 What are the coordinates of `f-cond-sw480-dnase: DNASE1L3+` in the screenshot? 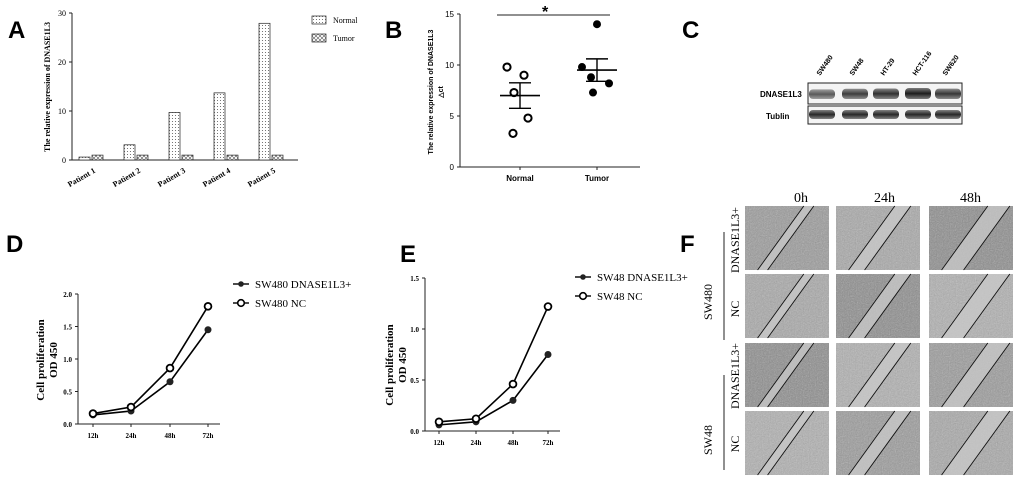 It's located at (735, 240).